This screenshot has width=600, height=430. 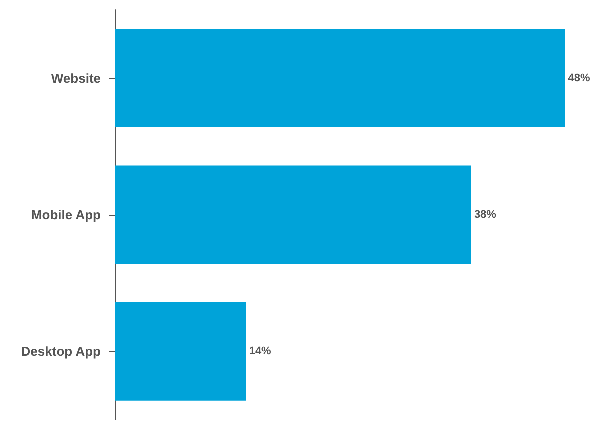 What do you see at coordinates (66, 215) in the screenshot?
I see `y-tick-label: Mobile App` at bounding box center [66, 215].